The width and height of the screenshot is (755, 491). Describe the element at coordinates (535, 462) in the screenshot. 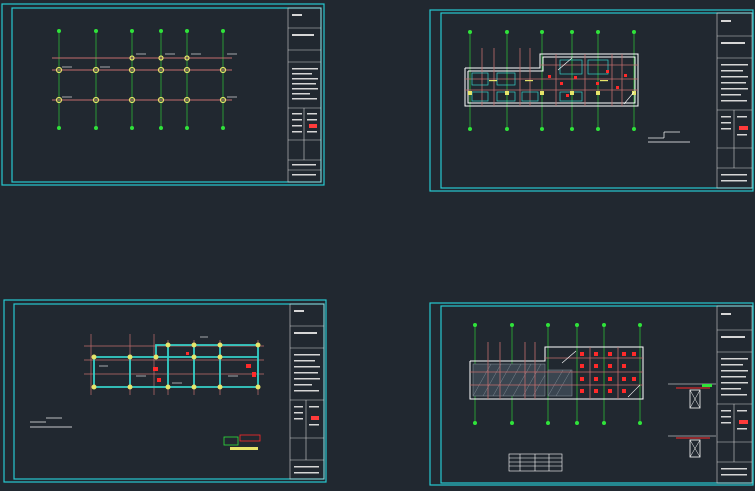

I see `schedule-table` at that location.